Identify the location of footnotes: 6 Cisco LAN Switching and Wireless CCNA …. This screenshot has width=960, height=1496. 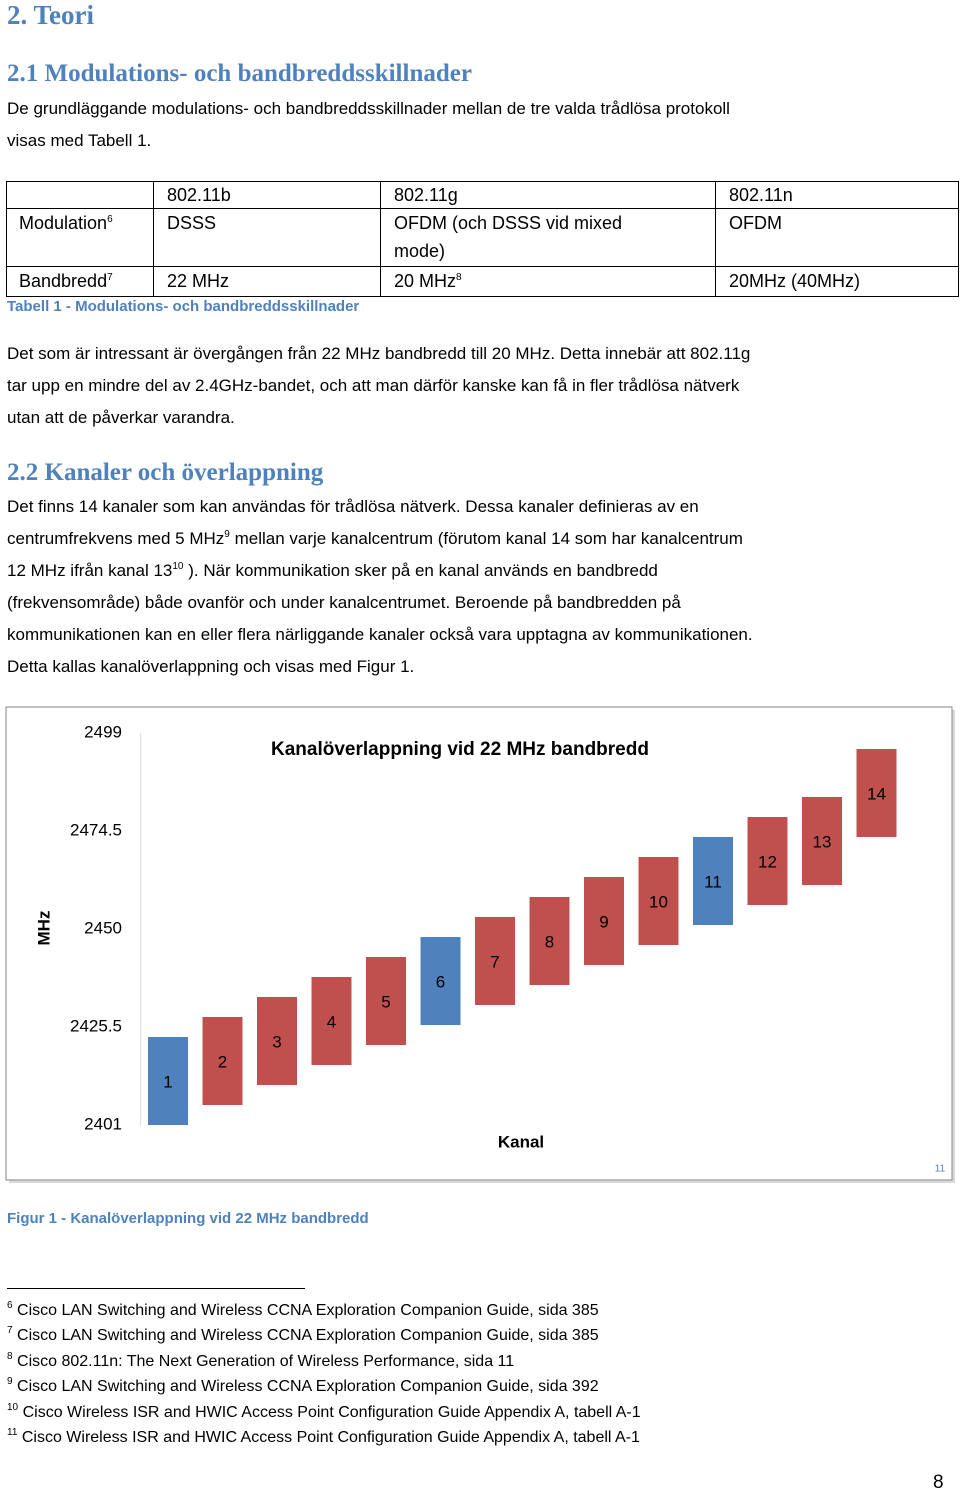
(324, 1374).